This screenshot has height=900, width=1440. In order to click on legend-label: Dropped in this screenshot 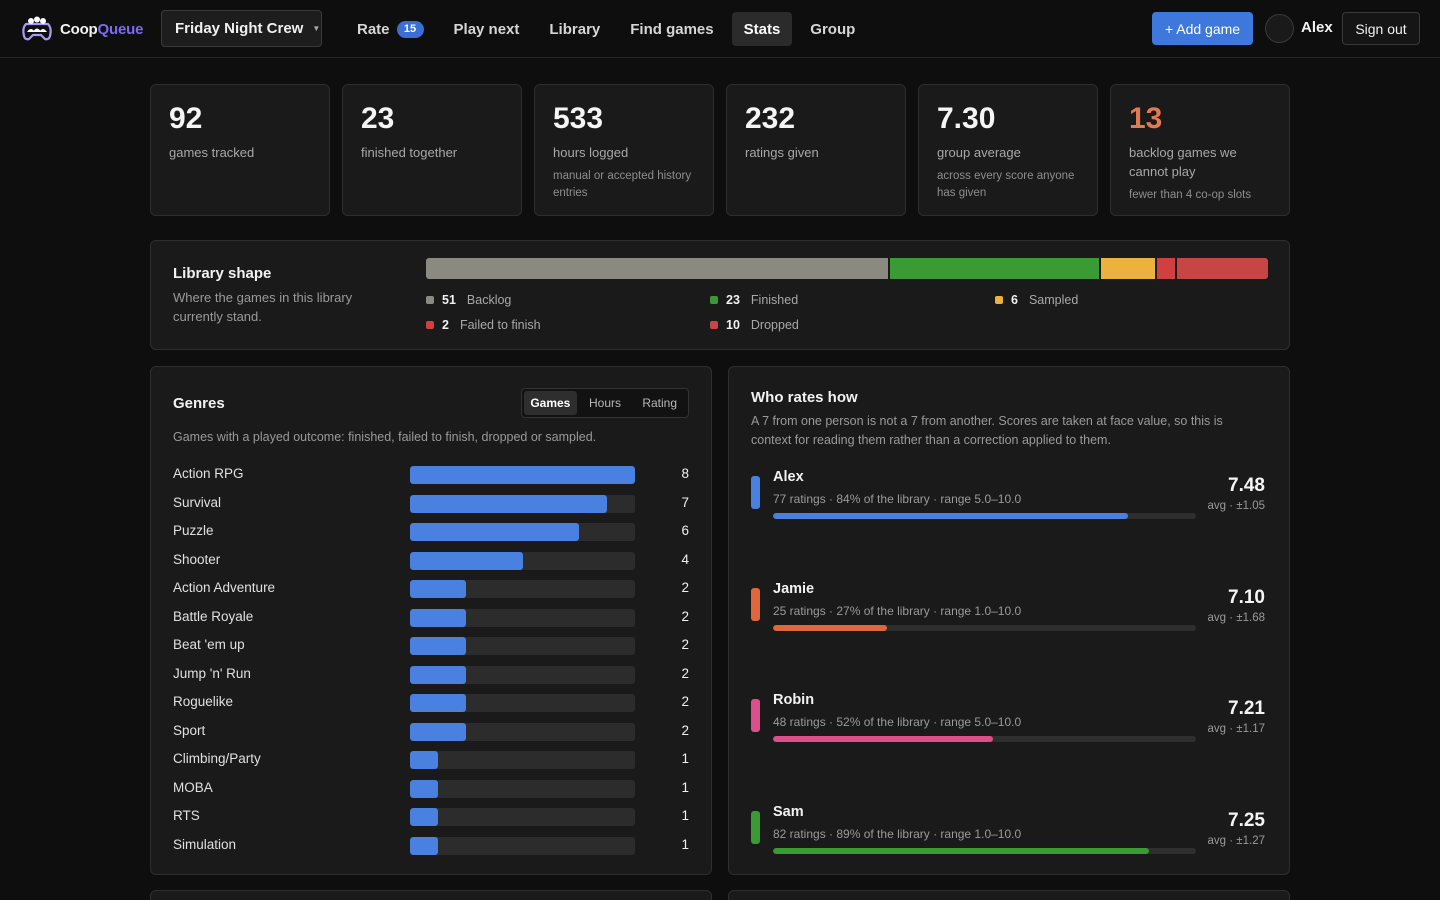, I will do `click(774, 325)`.